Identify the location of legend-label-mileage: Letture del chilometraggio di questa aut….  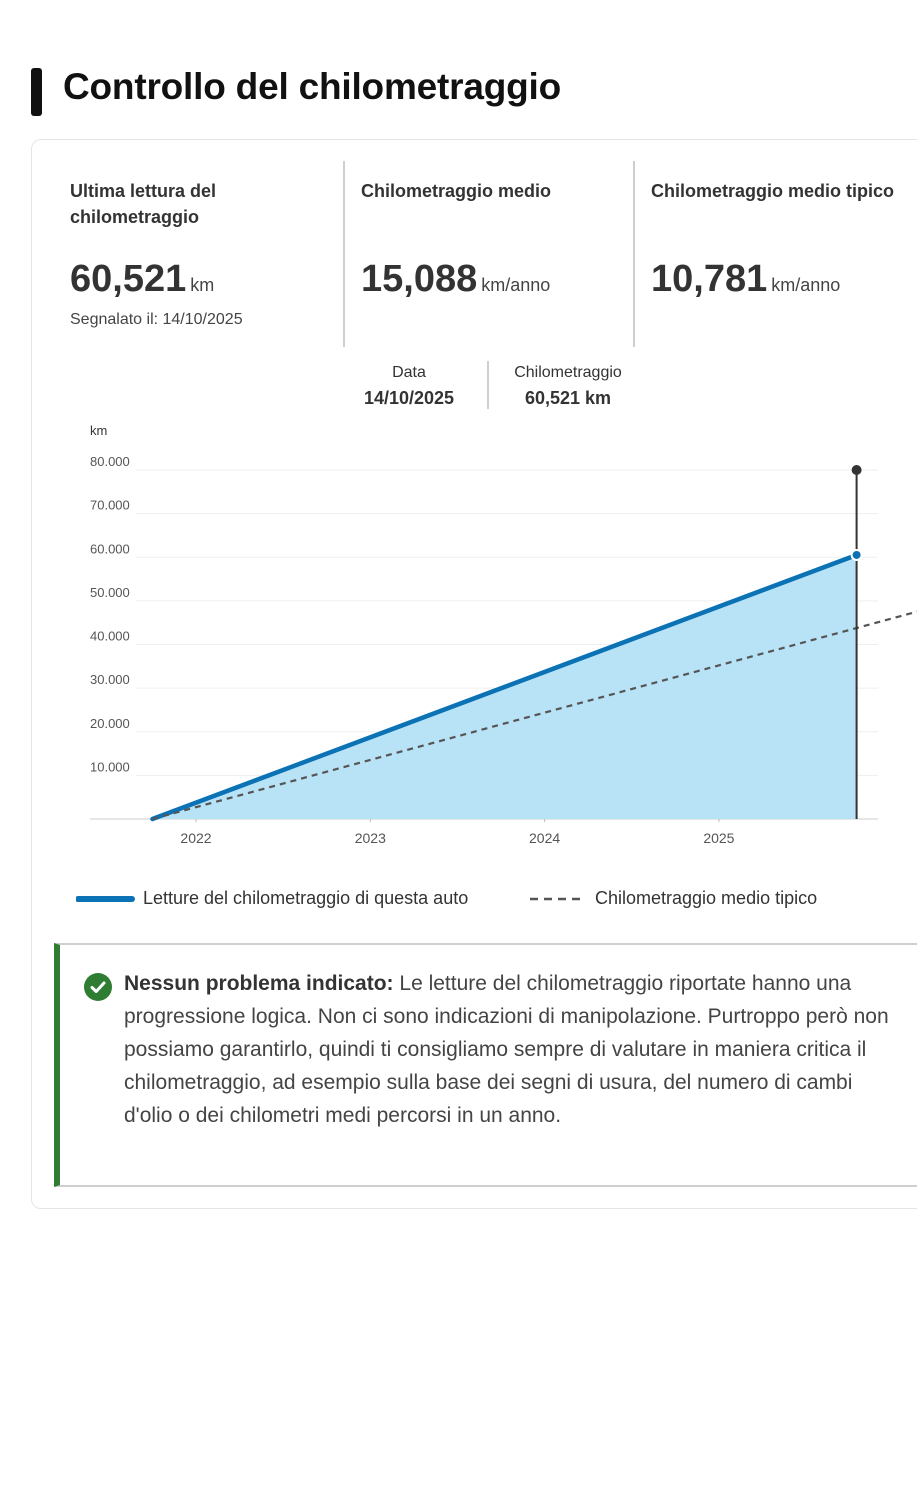
(306, 898).